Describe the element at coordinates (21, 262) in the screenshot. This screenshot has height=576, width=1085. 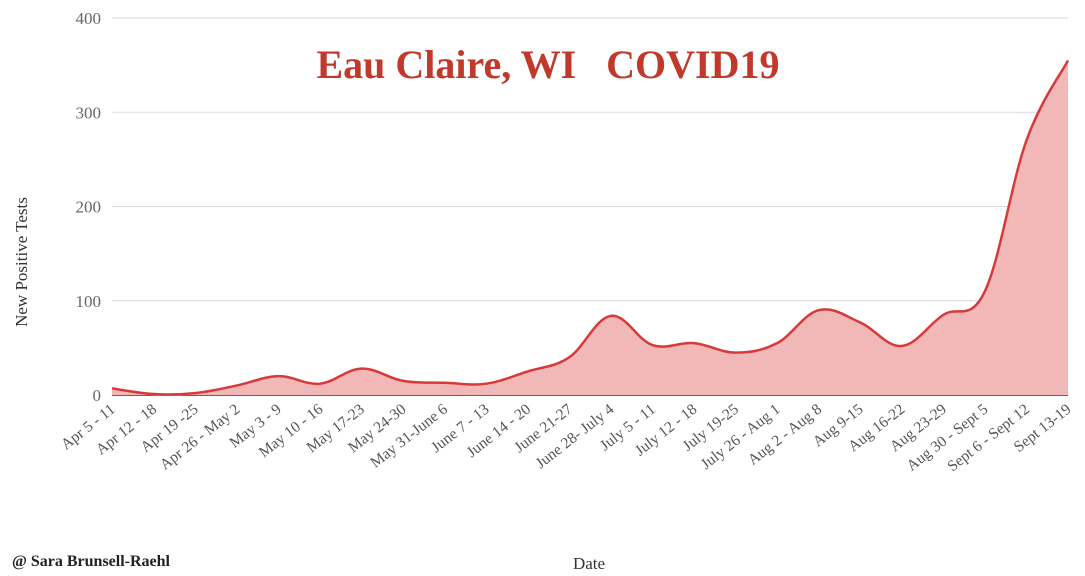
I see `y-axis-label: New Positive Tests` at that location.